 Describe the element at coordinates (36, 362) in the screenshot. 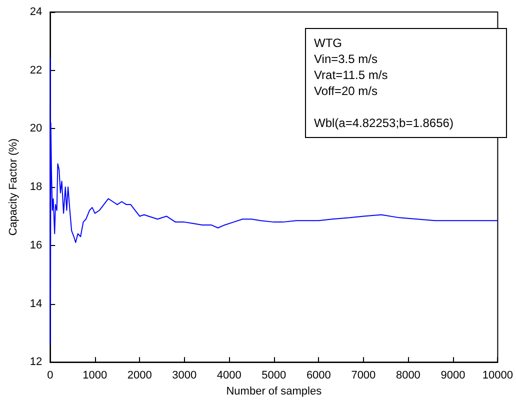

I see `y-tick-label: 12` at that location.